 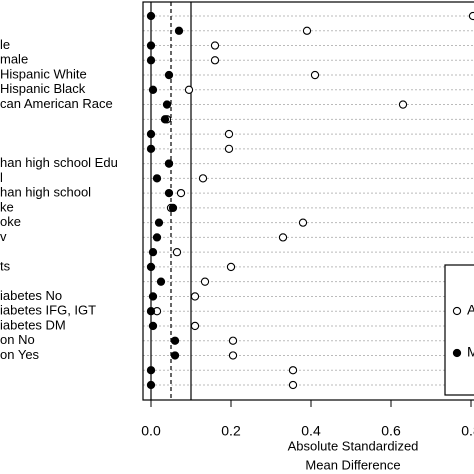 What do you see at coordinates (20, 354) in the screenshot?
I see `y-tick-label: on Yes` at bounding box center [20, 354].